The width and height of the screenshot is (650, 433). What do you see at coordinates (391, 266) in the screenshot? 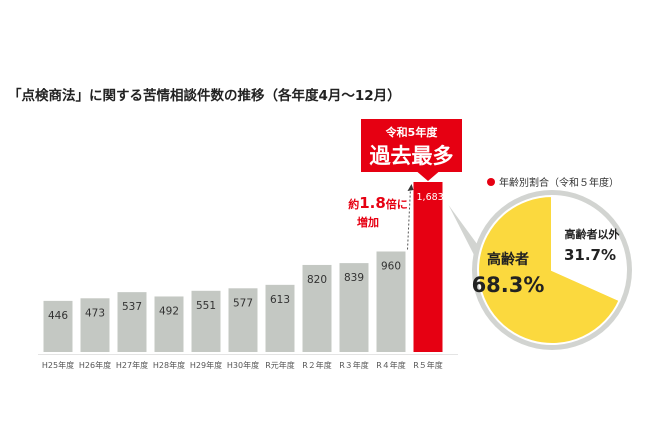
I see `data-label: 960` at bounding box center [391, 266].